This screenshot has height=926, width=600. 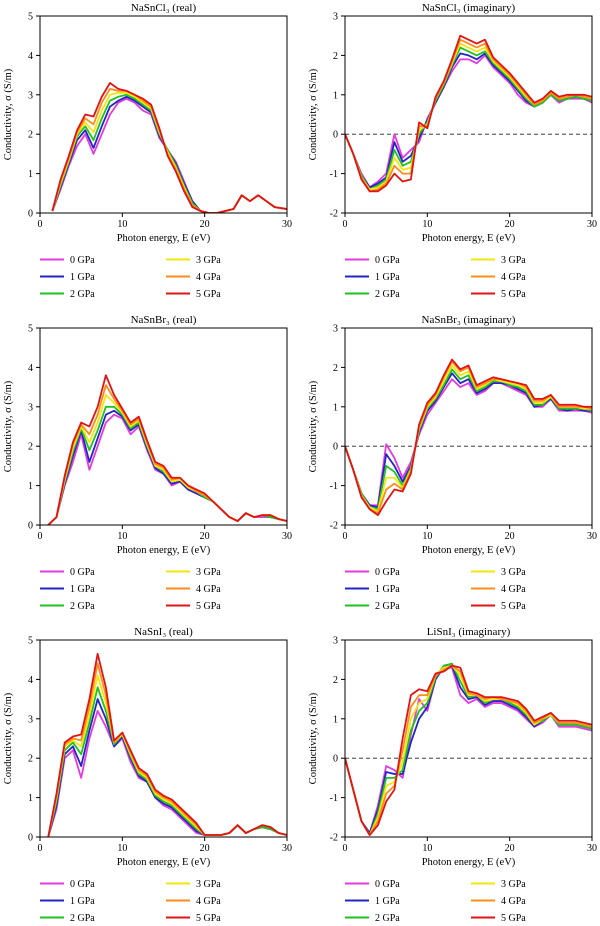 What do you see at coordinates (164, 8) in the screenshot?
I see `panel-title: NaSnCl₃ (real)` at bounding box center [164, 8].